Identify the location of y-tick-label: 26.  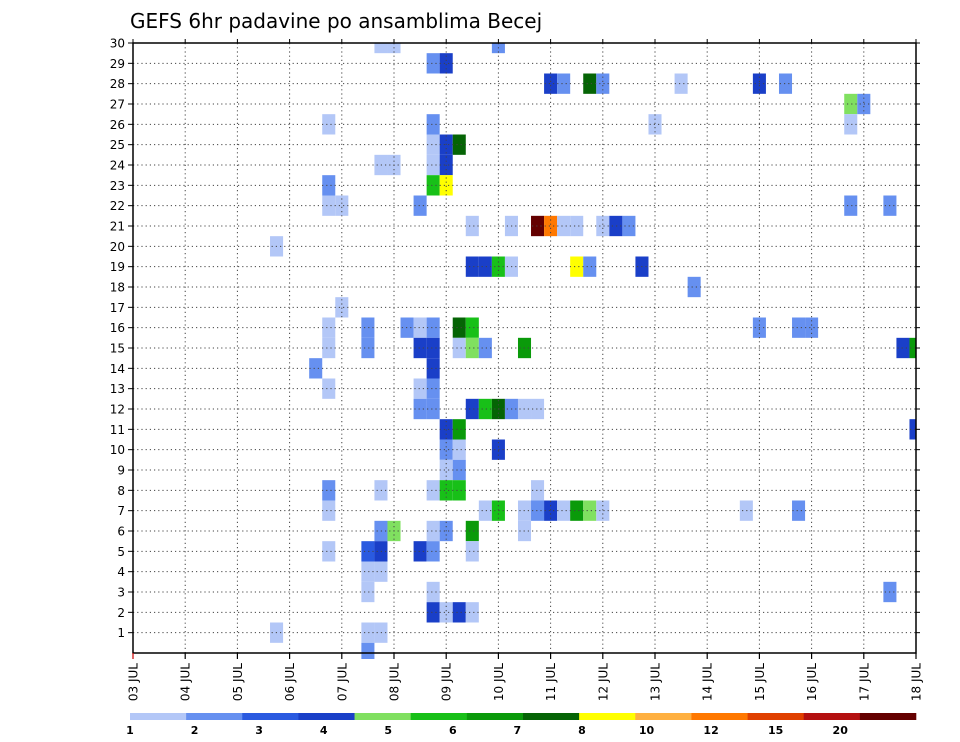
(117, 125).